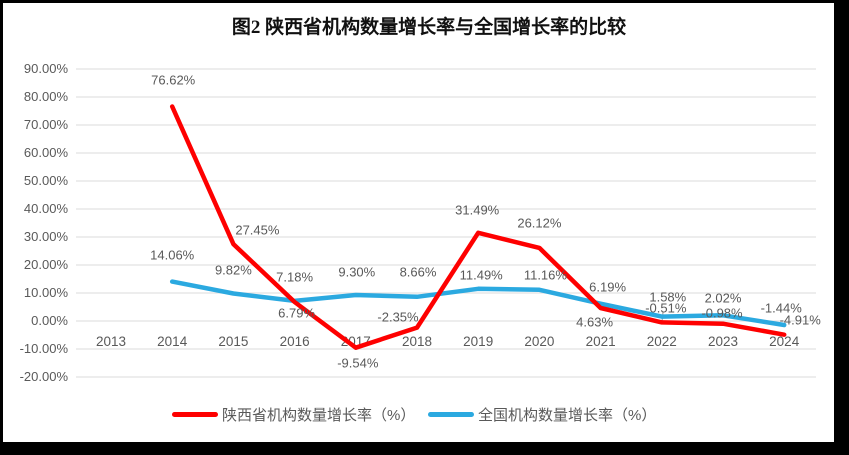 Image resolution: width=849 pixels, height=455 pixels. What do you see at coordinates (800, 320) in the screenshot?
I see `data-label-shaanxi: -4.91%` at bounding box center [800, 320].